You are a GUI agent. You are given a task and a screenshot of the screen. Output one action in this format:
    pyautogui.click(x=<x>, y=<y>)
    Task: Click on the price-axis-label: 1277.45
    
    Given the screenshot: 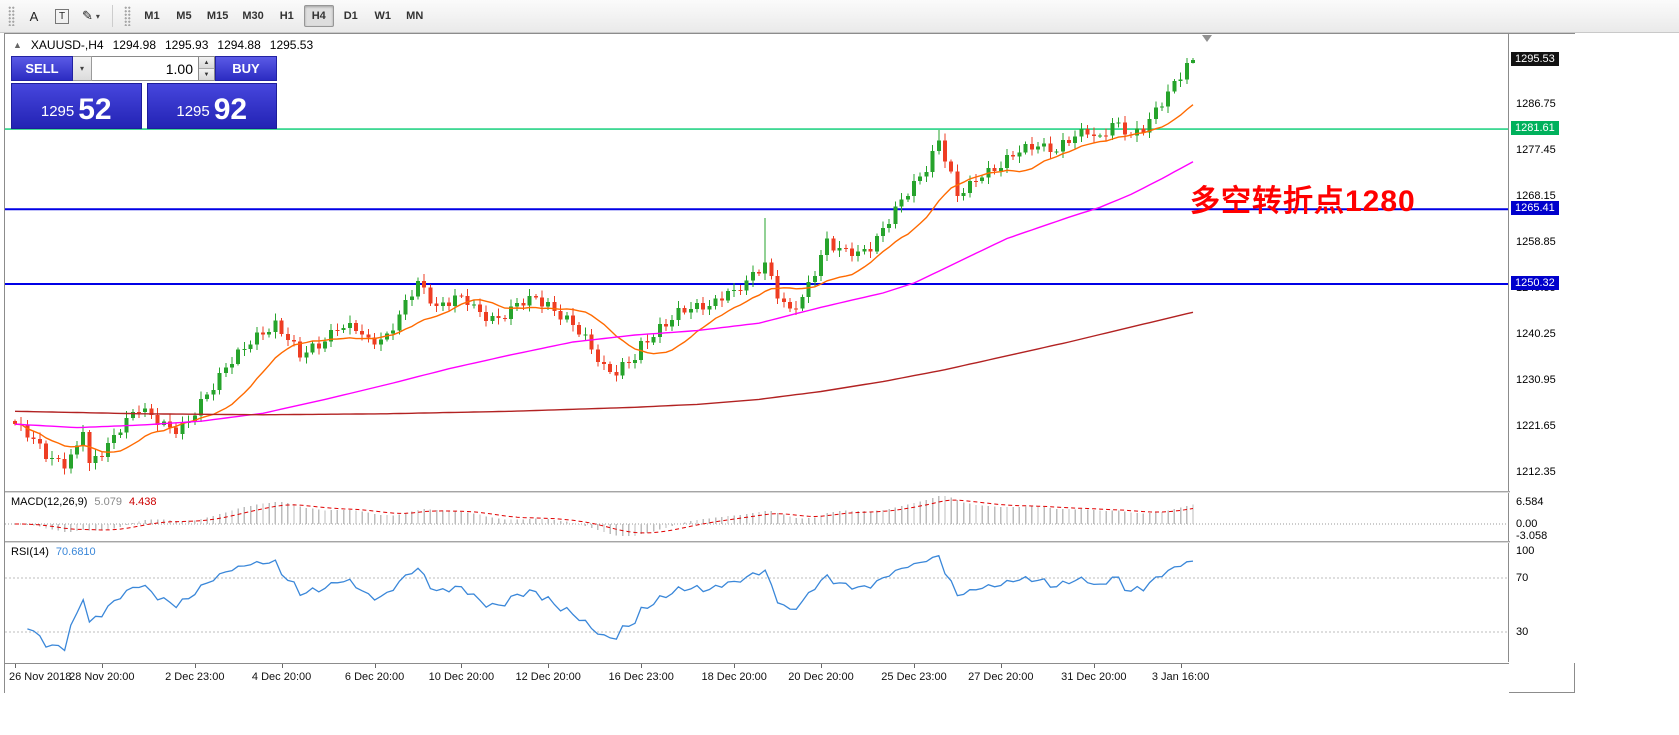 What is the action you would take?
    pyautogui.click(x=1536, y=149)
    